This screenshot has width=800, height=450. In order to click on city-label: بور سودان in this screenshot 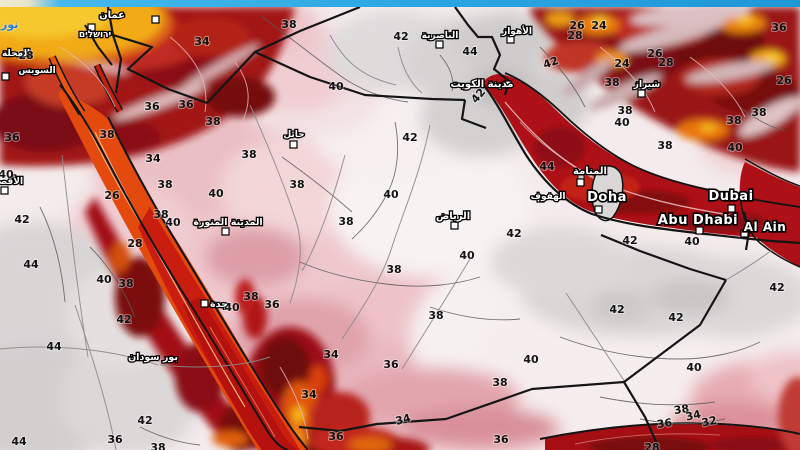, I will do `click(153, 357)`.